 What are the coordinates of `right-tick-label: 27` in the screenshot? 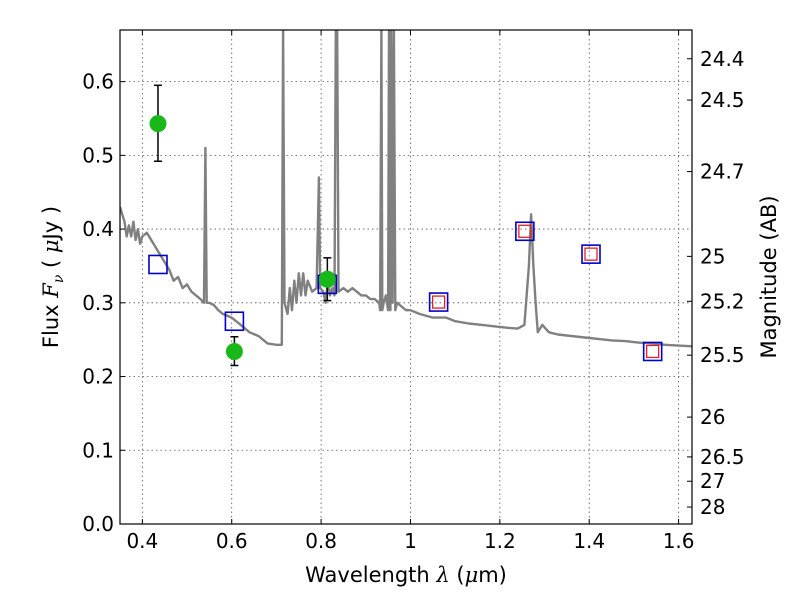 It's located at (712, 481).